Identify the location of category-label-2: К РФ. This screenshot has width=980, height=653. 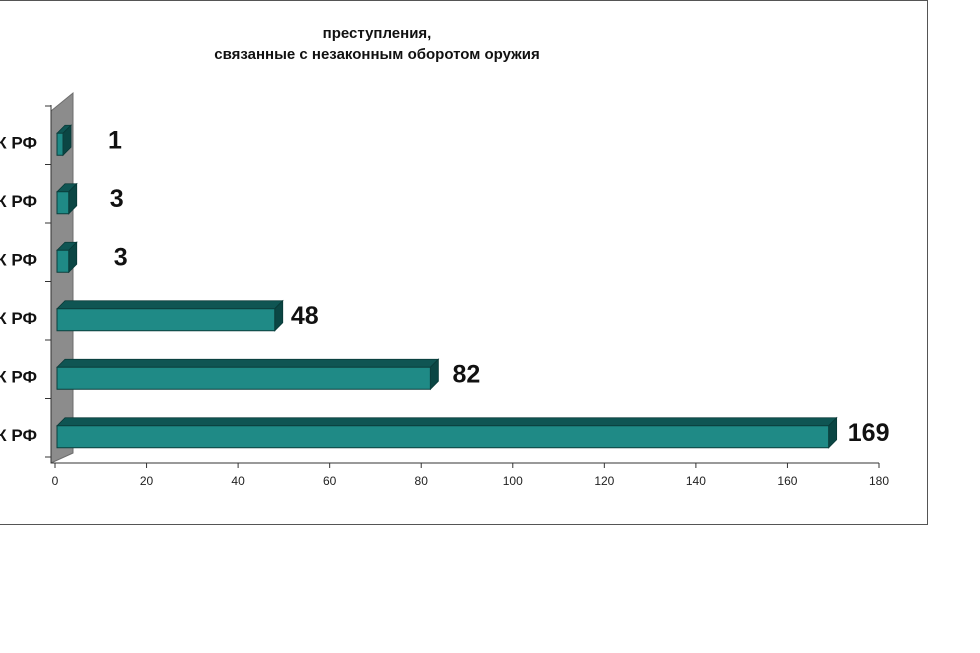
(18, 201).